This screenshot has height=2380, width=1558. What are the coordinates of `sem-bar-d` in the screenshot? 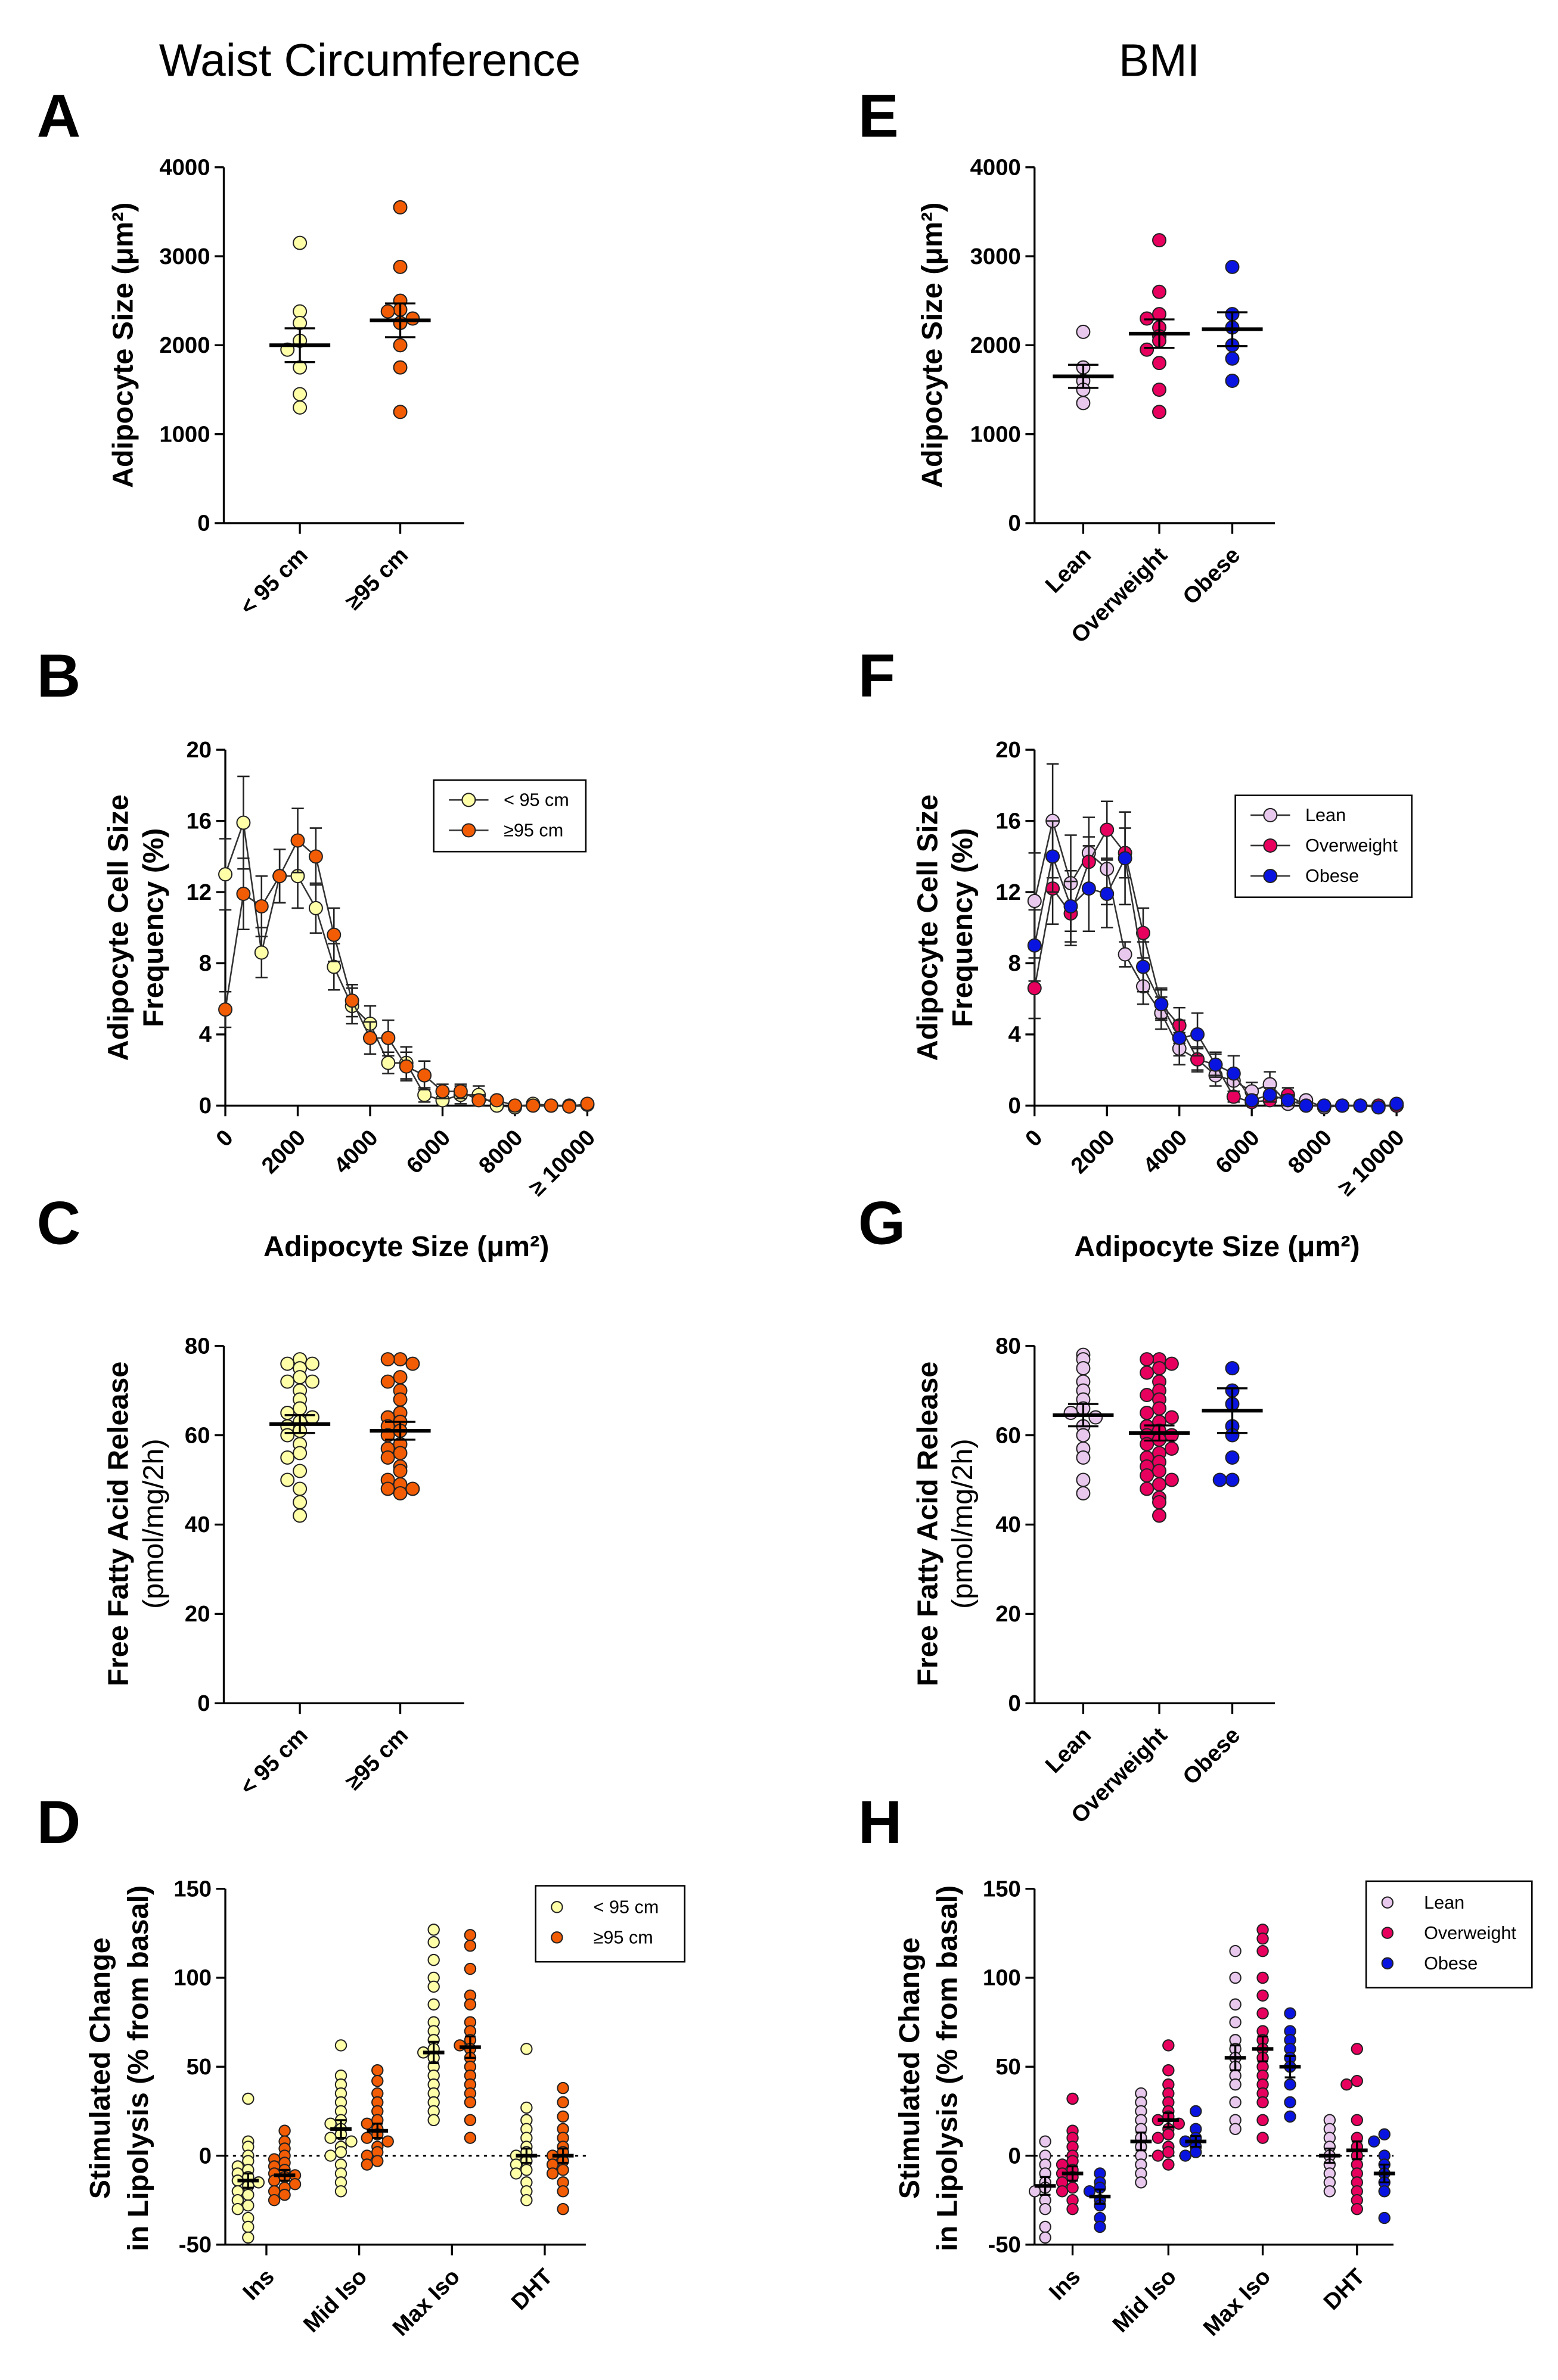 It's located at (563, 2155).